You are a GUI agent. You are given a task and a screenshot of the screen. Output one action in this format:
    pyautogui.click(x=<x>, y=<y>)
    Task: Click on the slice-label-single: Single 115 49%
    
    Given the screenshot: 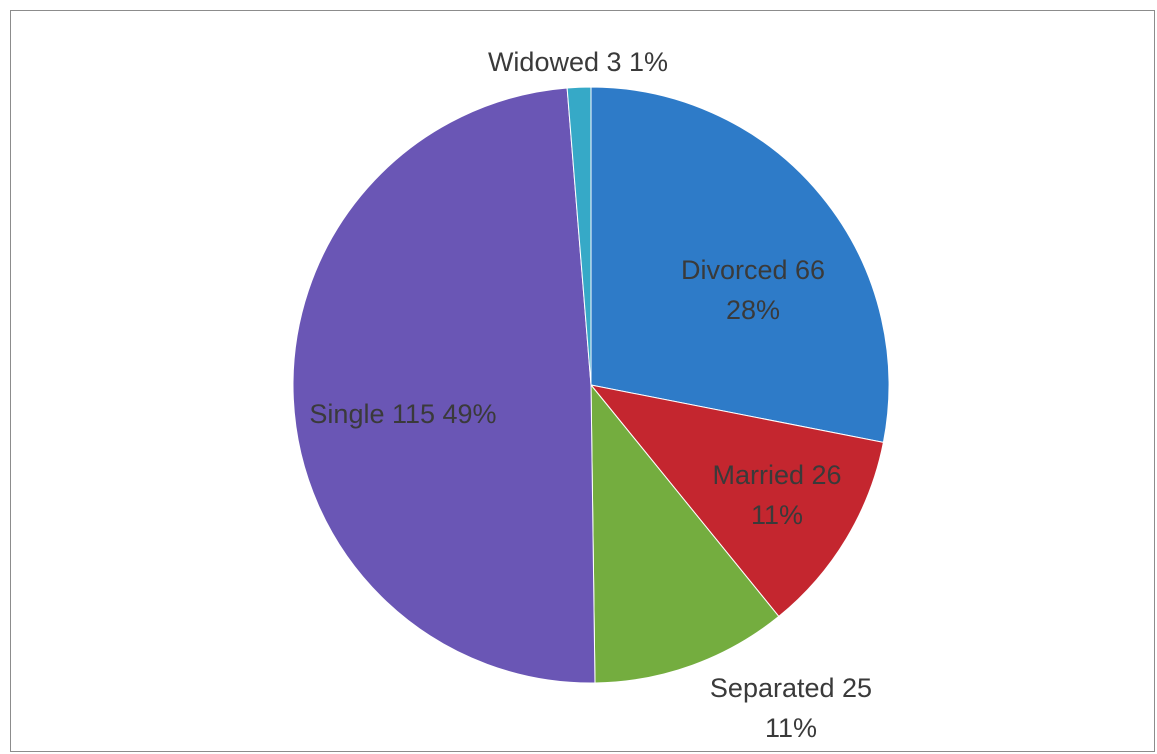 What is the action you would take?
    pyautogui.click(x=402, y=414)
    